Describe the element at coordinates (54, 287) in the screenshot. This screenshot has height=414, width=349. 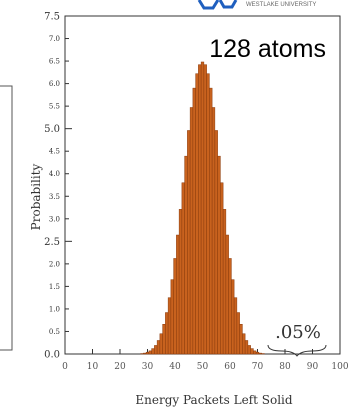
I see `y-tick-label: 1.5` at that location.